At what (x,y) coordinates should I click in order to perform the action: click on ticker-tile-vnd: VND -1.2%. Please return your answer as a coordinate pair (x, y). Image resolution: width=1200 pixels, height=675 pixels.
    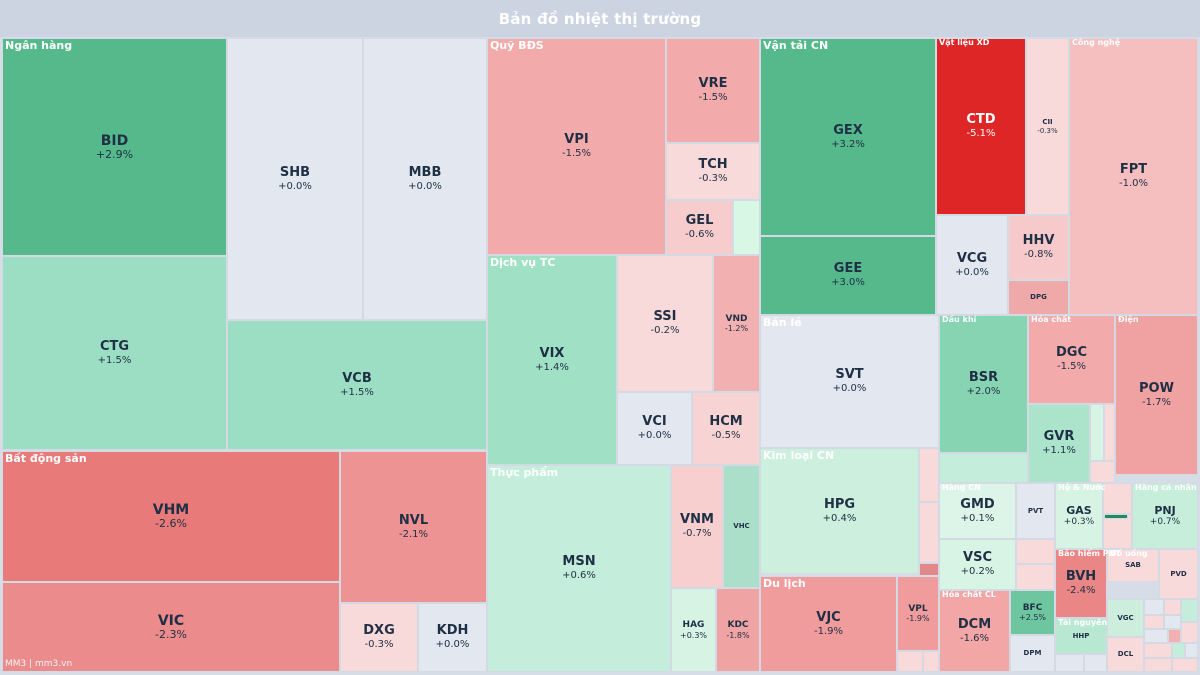
    Looking at the image, I should click on (736, 323).